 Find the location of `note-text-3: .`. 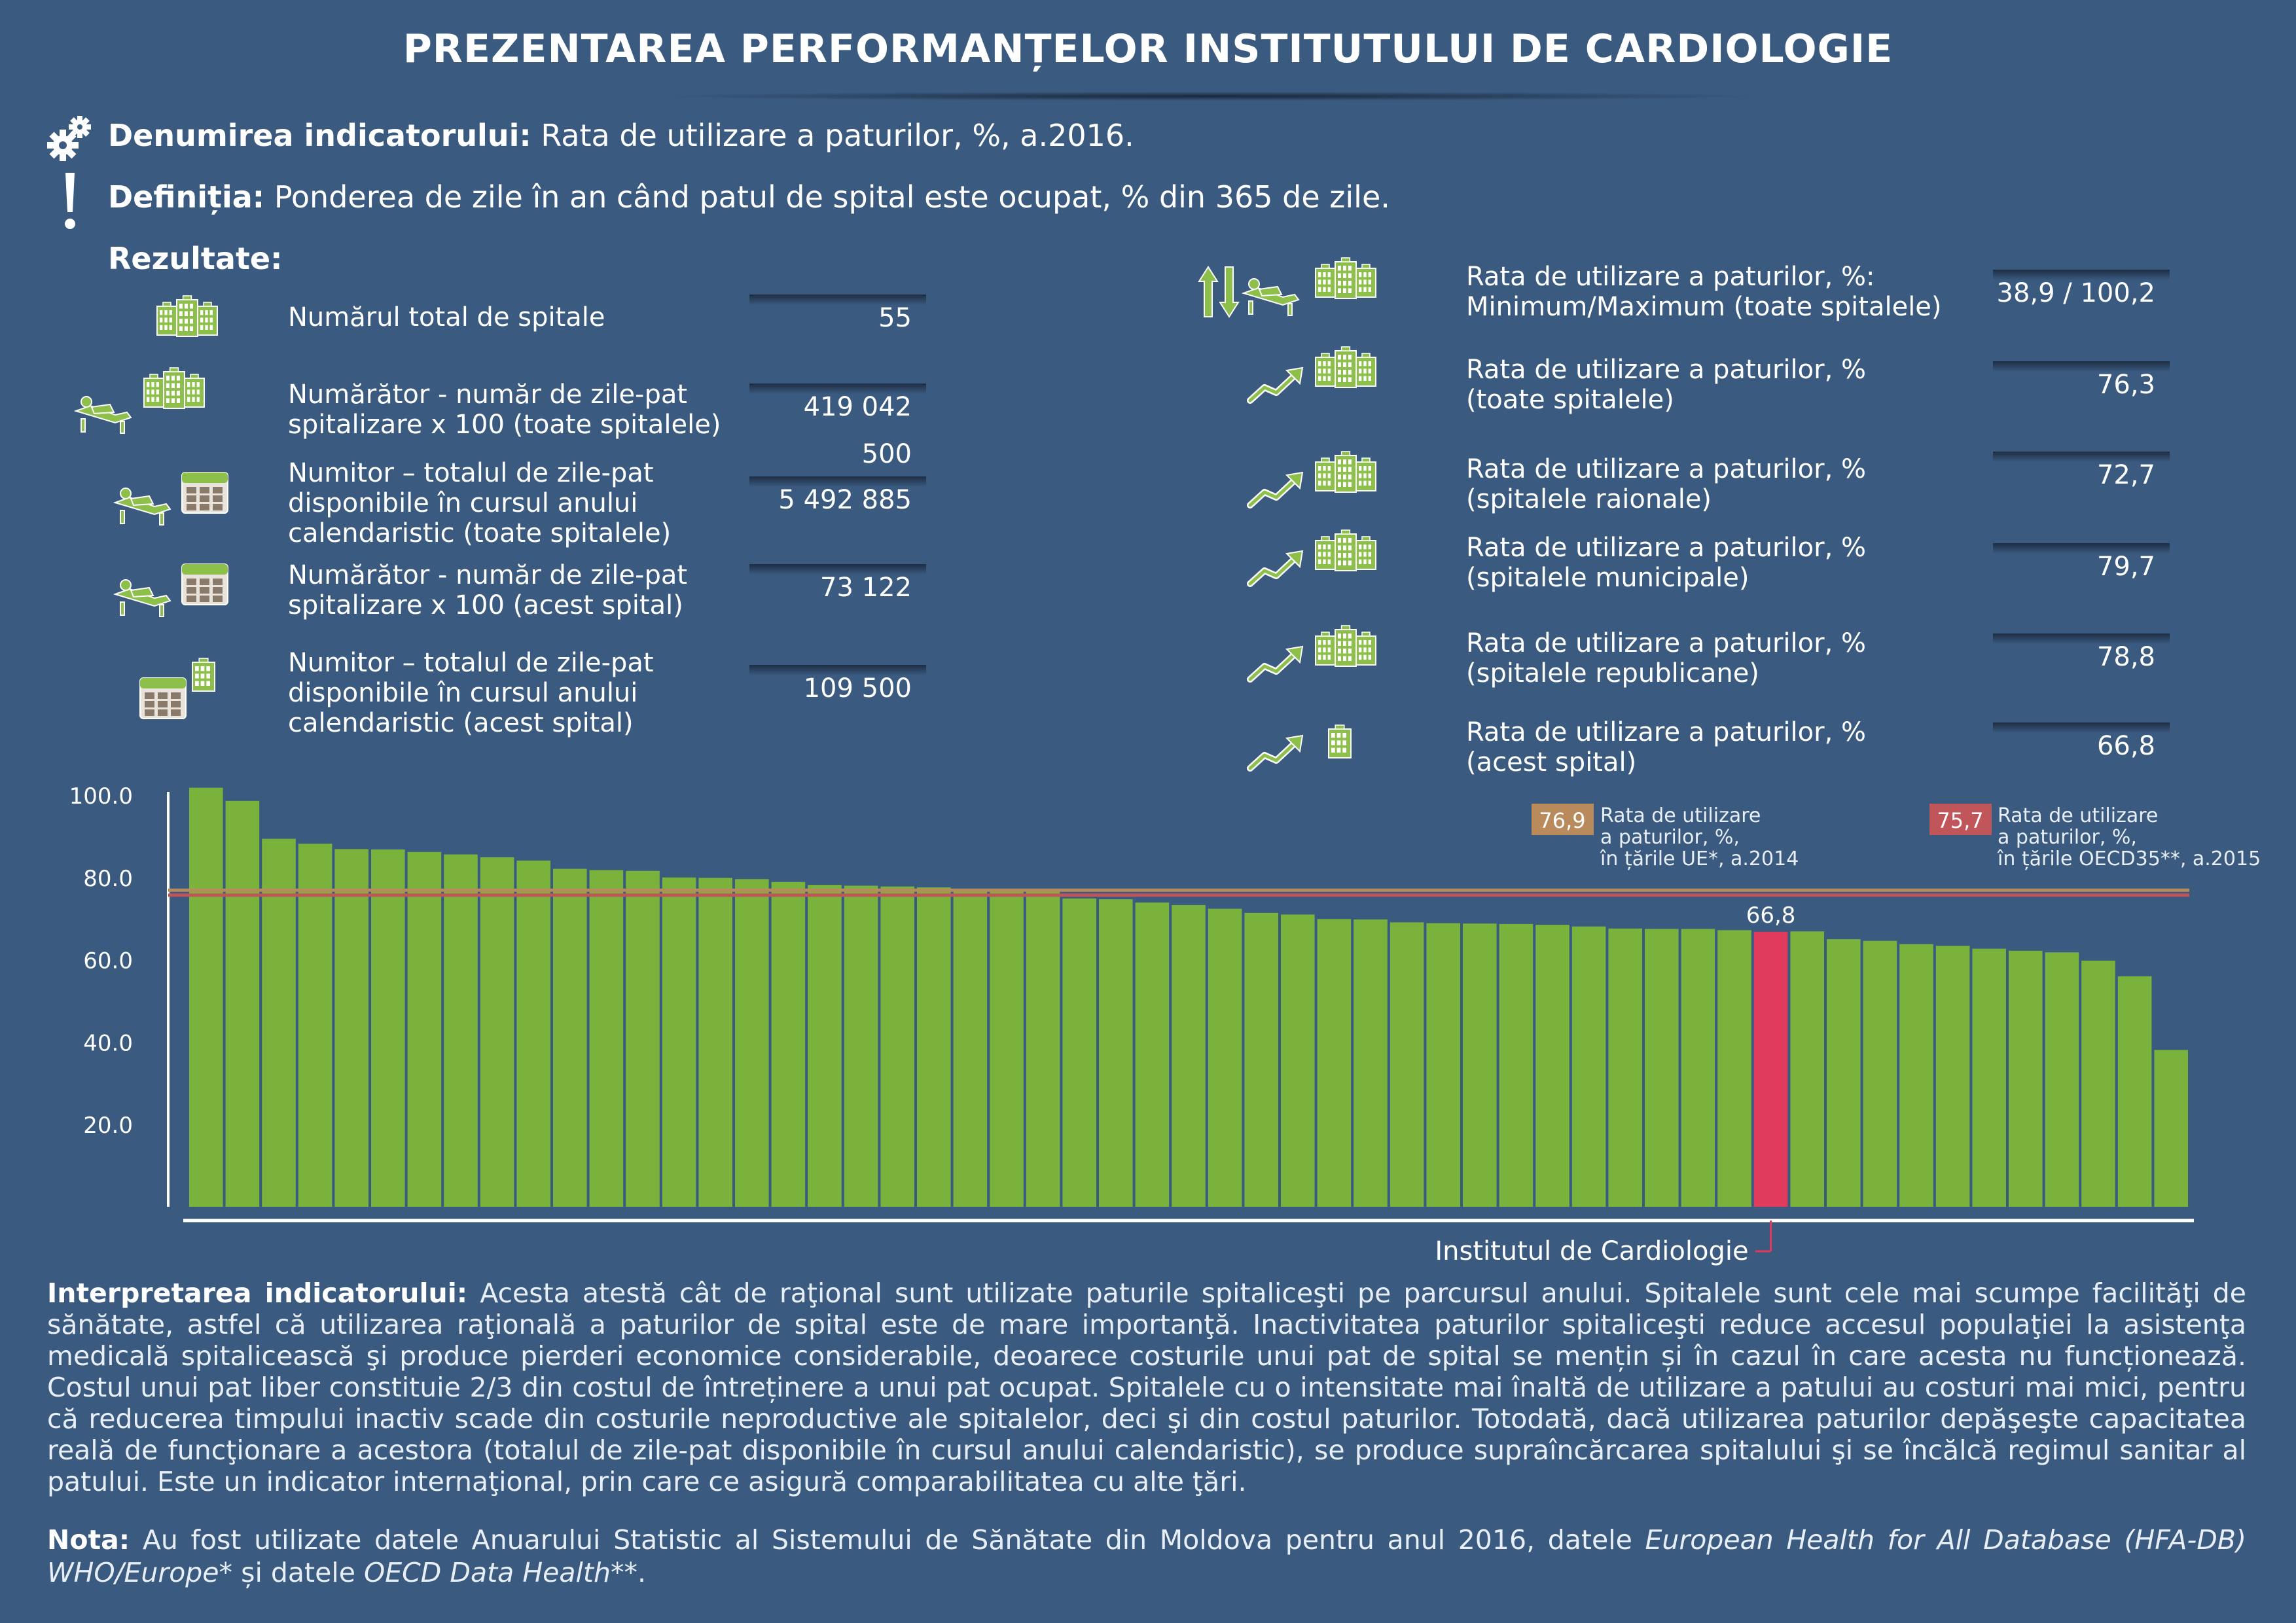

note-text-3: . is located at coordinates (642, 1573).